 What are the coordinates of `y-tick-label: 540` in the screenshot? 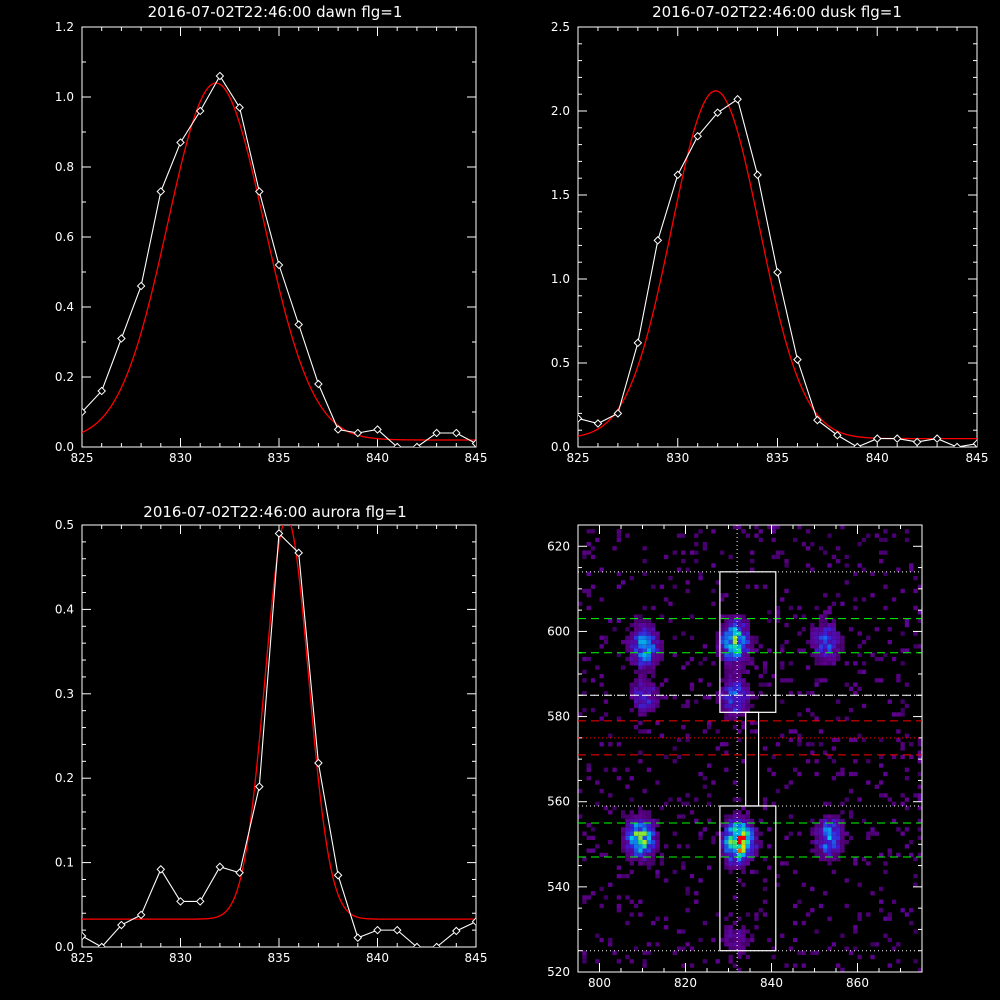 It's located at (558, 887).